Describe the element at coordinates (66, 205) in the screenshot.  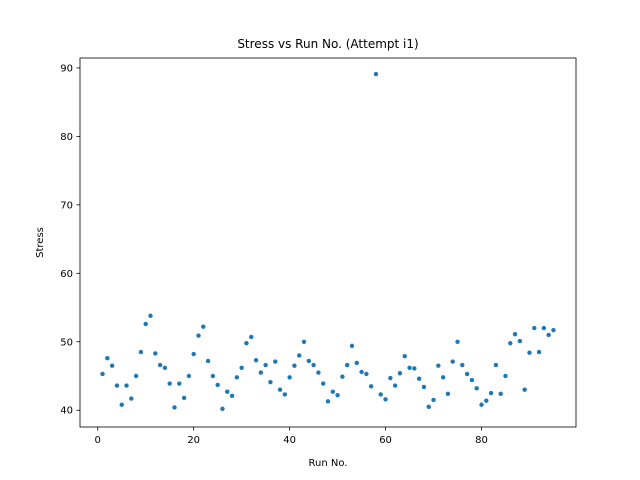
I see `y-tick-label: 70` at that location.